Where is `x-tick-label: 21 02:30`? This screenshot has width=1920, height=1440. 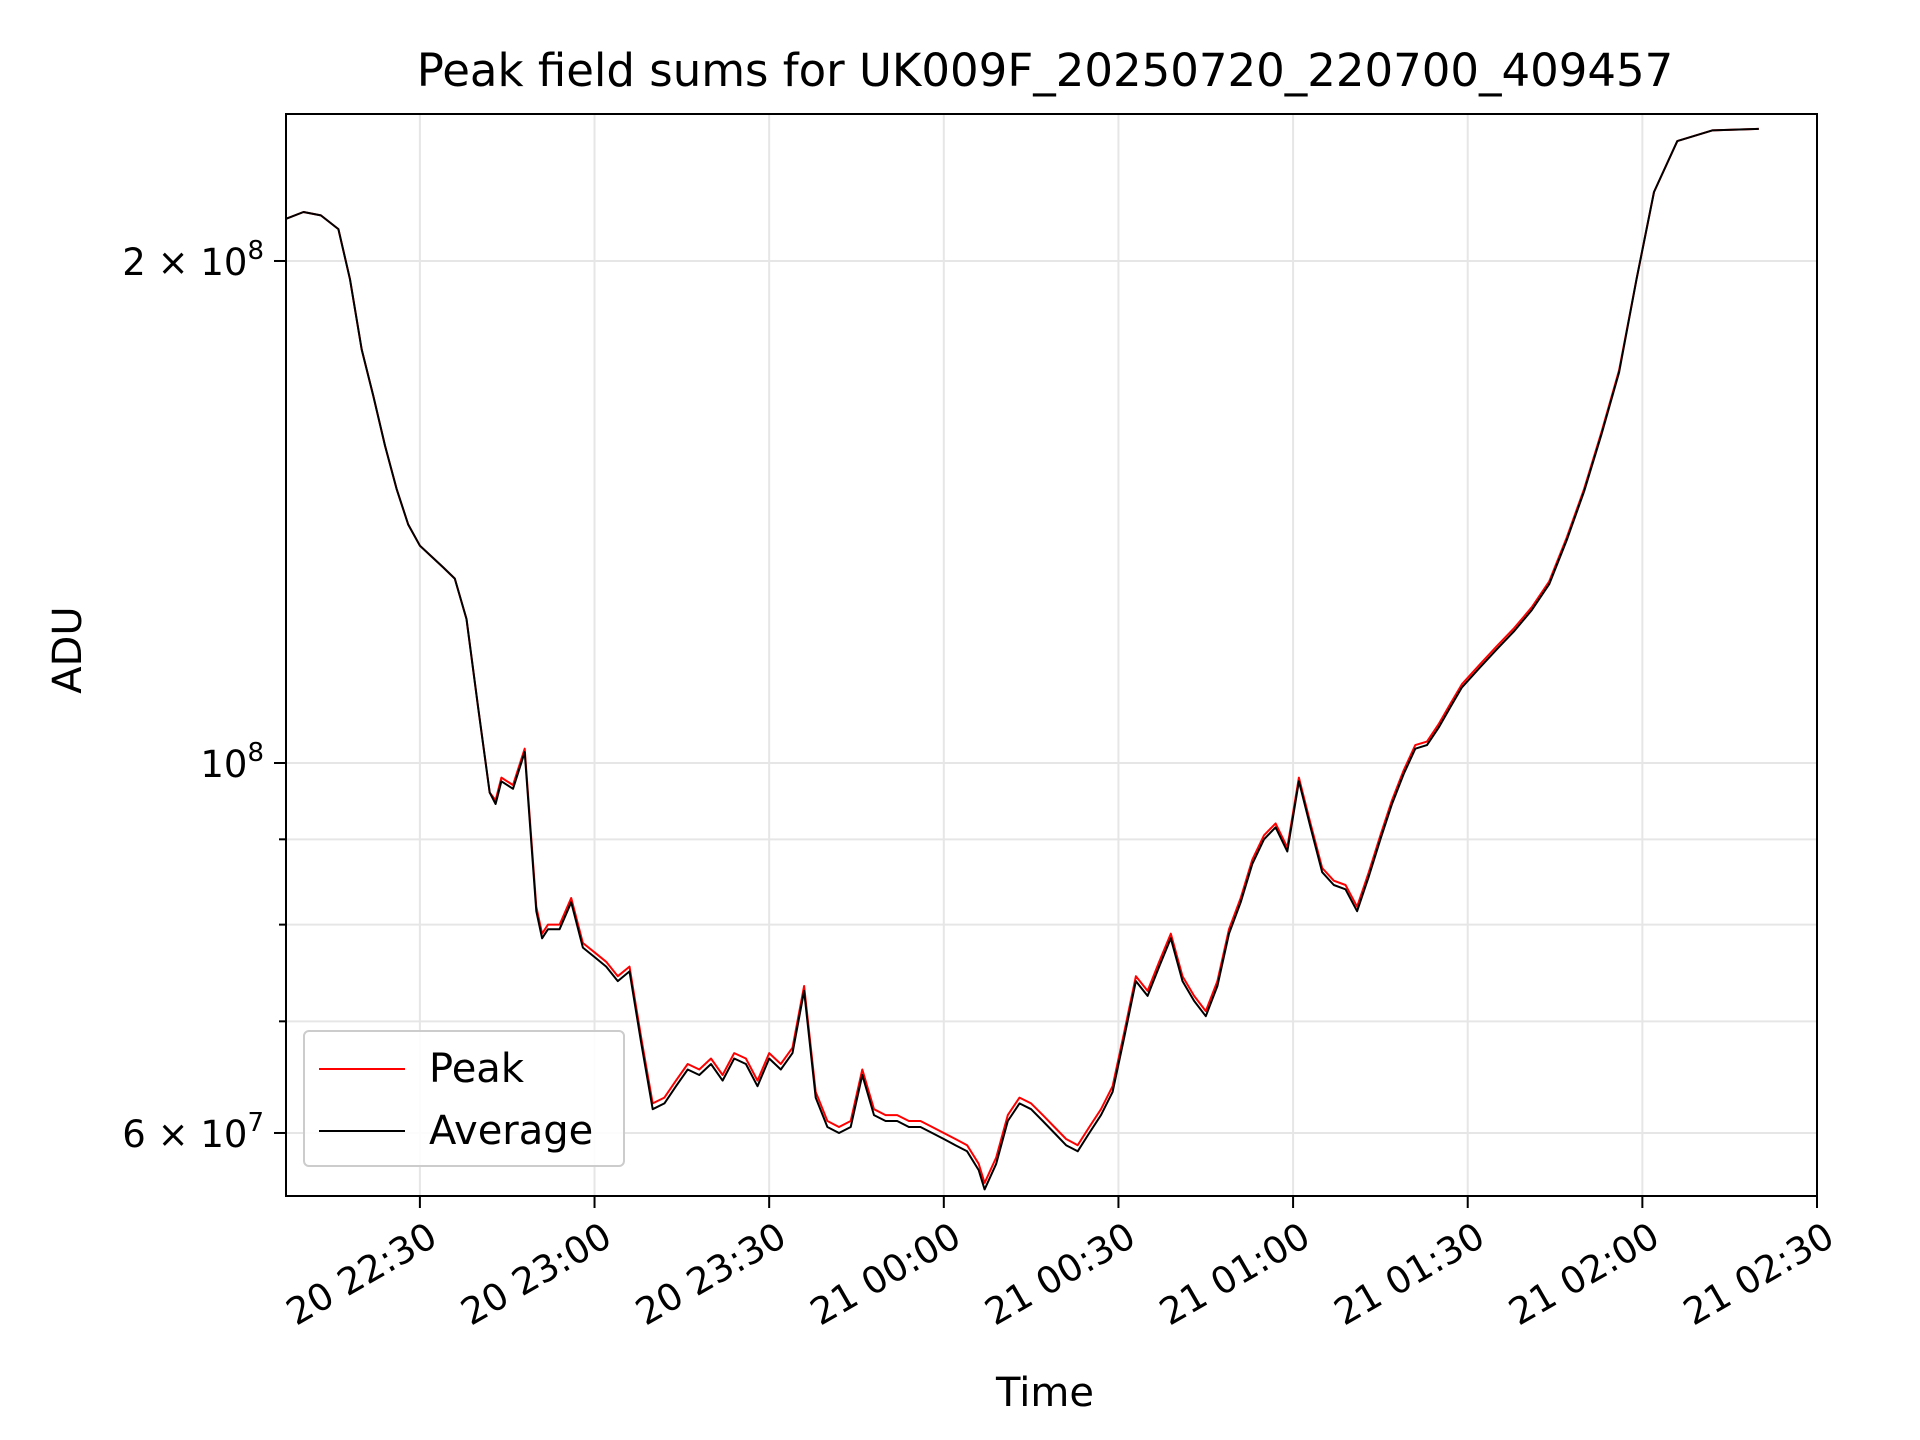
x-tick-label: 21 02:30 is located at coordinates (1758, 1274).